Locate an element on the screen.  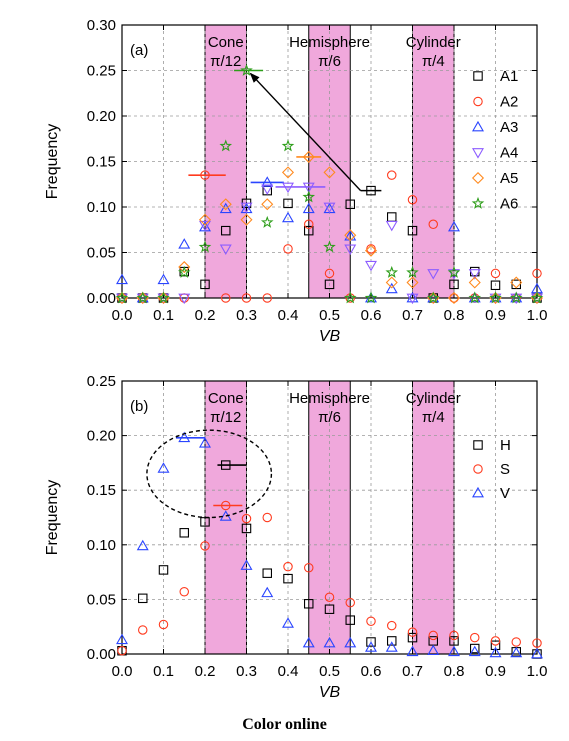
legend-label-H: H is located at coordinates (505, 445).